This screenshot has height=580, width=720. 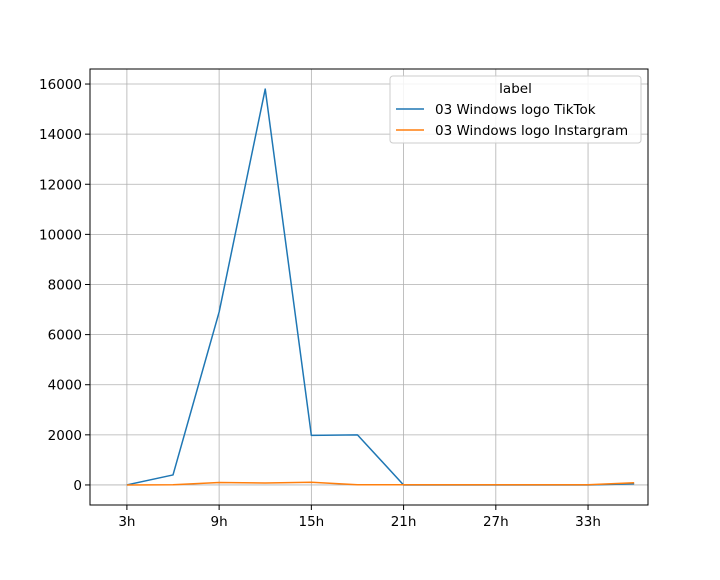 I want to click on legend-title: label, so click(x=515, y=89).